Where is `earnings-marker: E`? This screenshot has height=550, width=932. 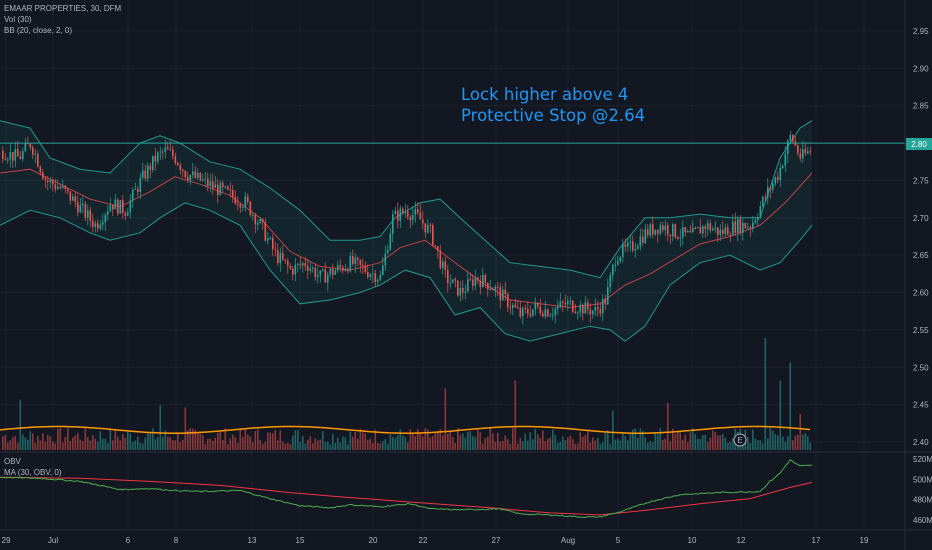
earnings-marker: E is located at coordinates (740, 440).